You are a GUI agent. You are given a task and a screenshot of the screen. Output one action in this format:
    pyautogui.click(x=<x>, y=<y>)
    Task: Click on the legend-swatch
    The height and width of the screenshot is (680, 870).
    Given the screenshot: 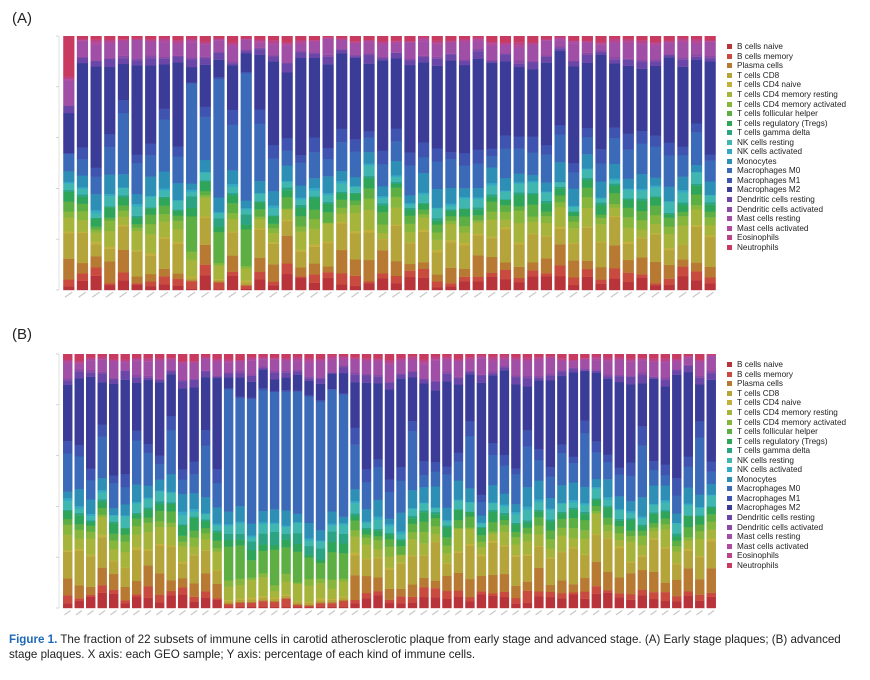 What is the action you would take?
    pyautogui.click(x=729, y=527)
    